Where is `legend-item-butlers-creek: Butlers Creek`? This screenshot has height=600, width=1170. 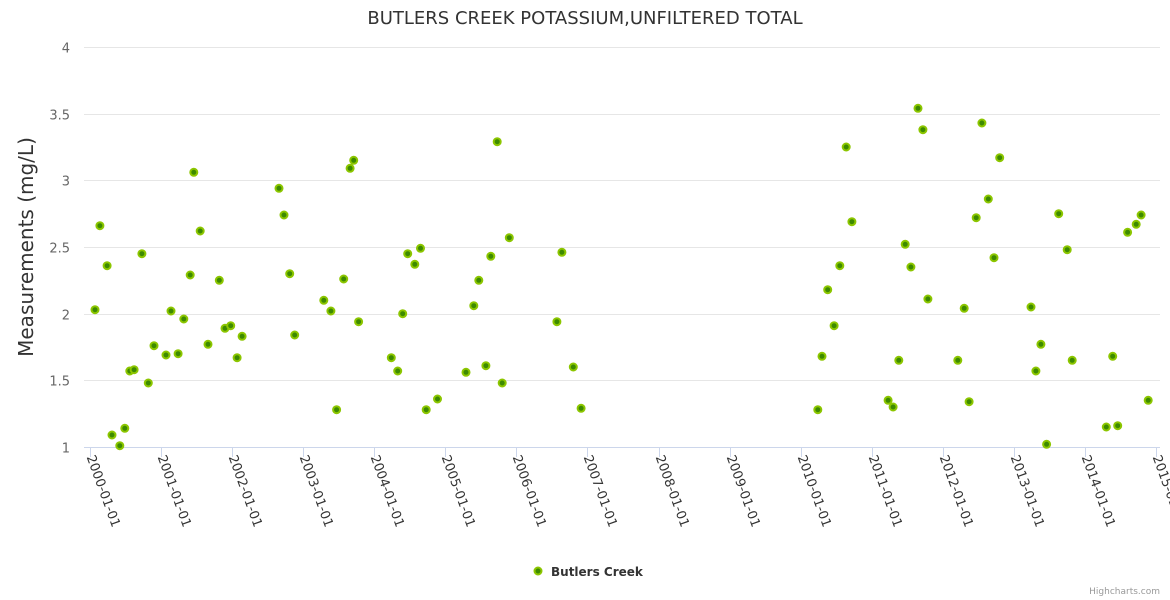 legend-item-butlers-creek: Butlers Creek is located at coordinates (588, 572).